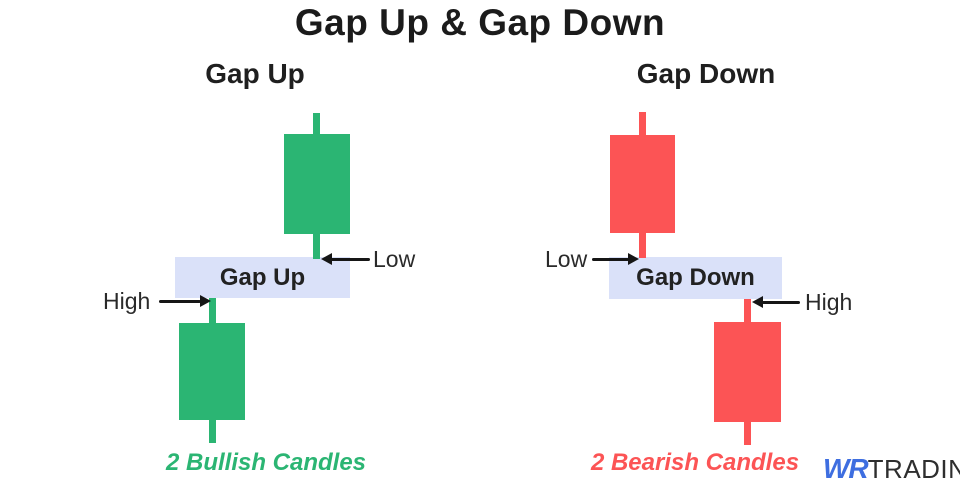  What do you see at coordinates (255, 73) in the screenshot?
I see `gap-up-subtitle: Gap Up` at bounding box center [255, 73].